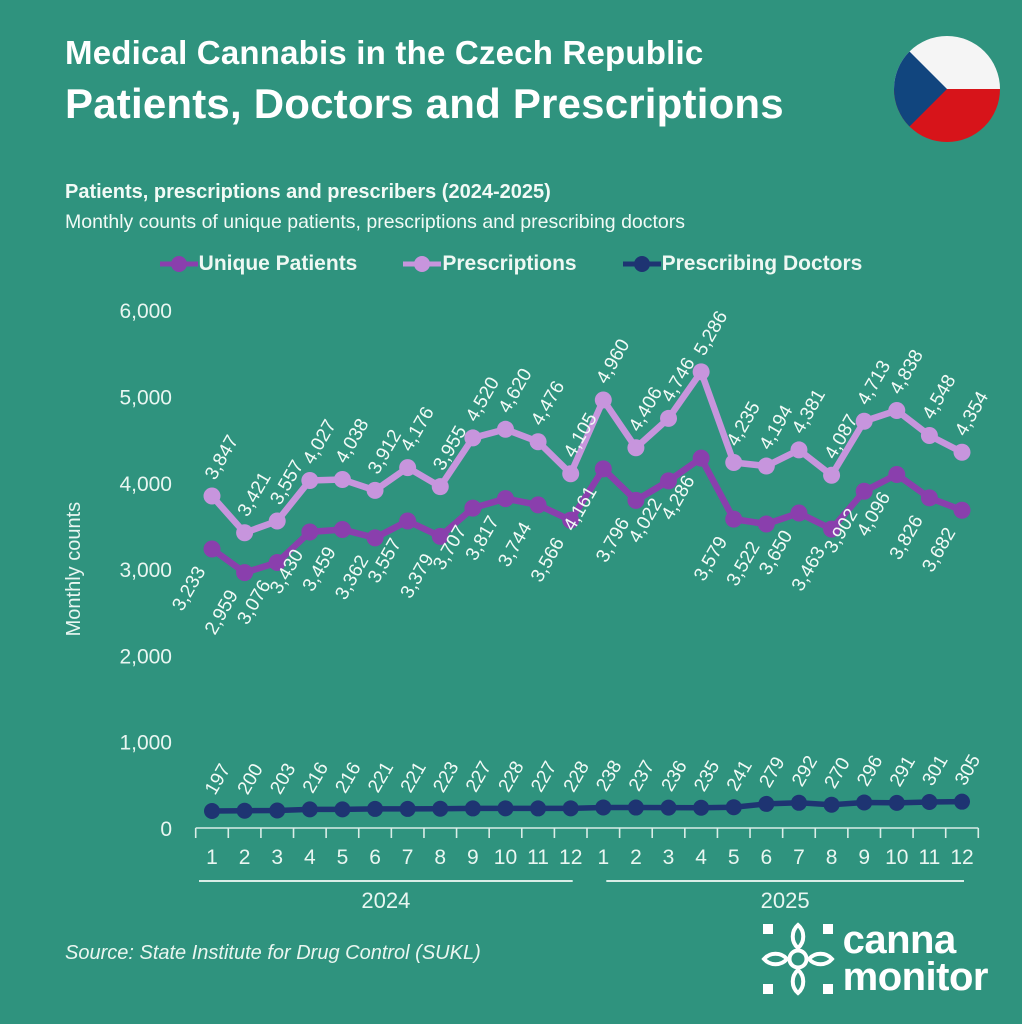 This screenshot has width=1022, height=1024. I want to click on data-label: 292, so click(805, 771).